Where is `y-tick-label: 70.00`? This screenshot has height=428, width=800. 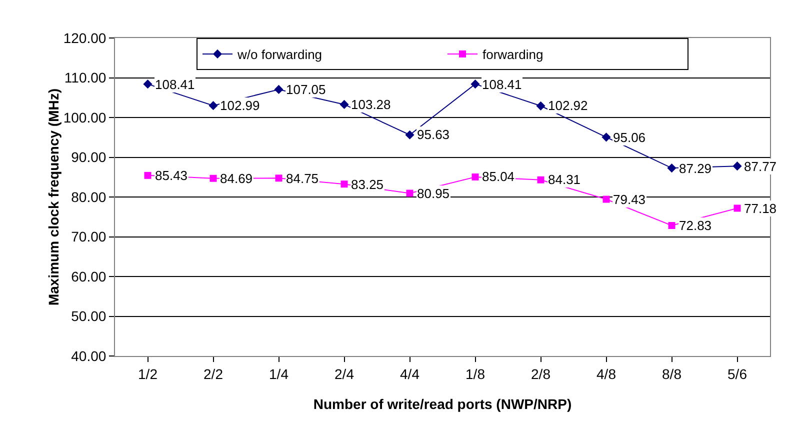 y-tick-label: 70.00 is located at coordinates (88, 236).